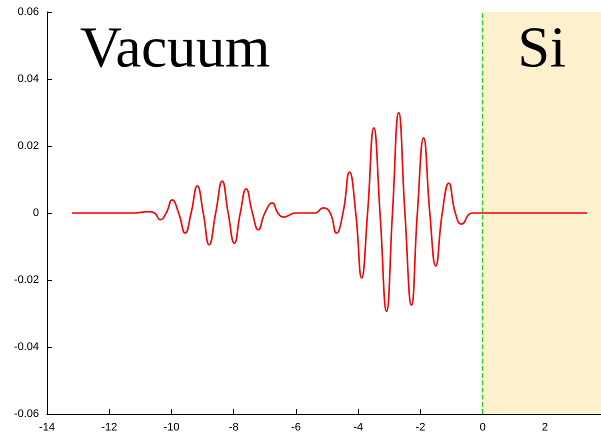 The height and width of the screenshot is (435, 601). I want to click on band-label: Si, so click(542, 47).